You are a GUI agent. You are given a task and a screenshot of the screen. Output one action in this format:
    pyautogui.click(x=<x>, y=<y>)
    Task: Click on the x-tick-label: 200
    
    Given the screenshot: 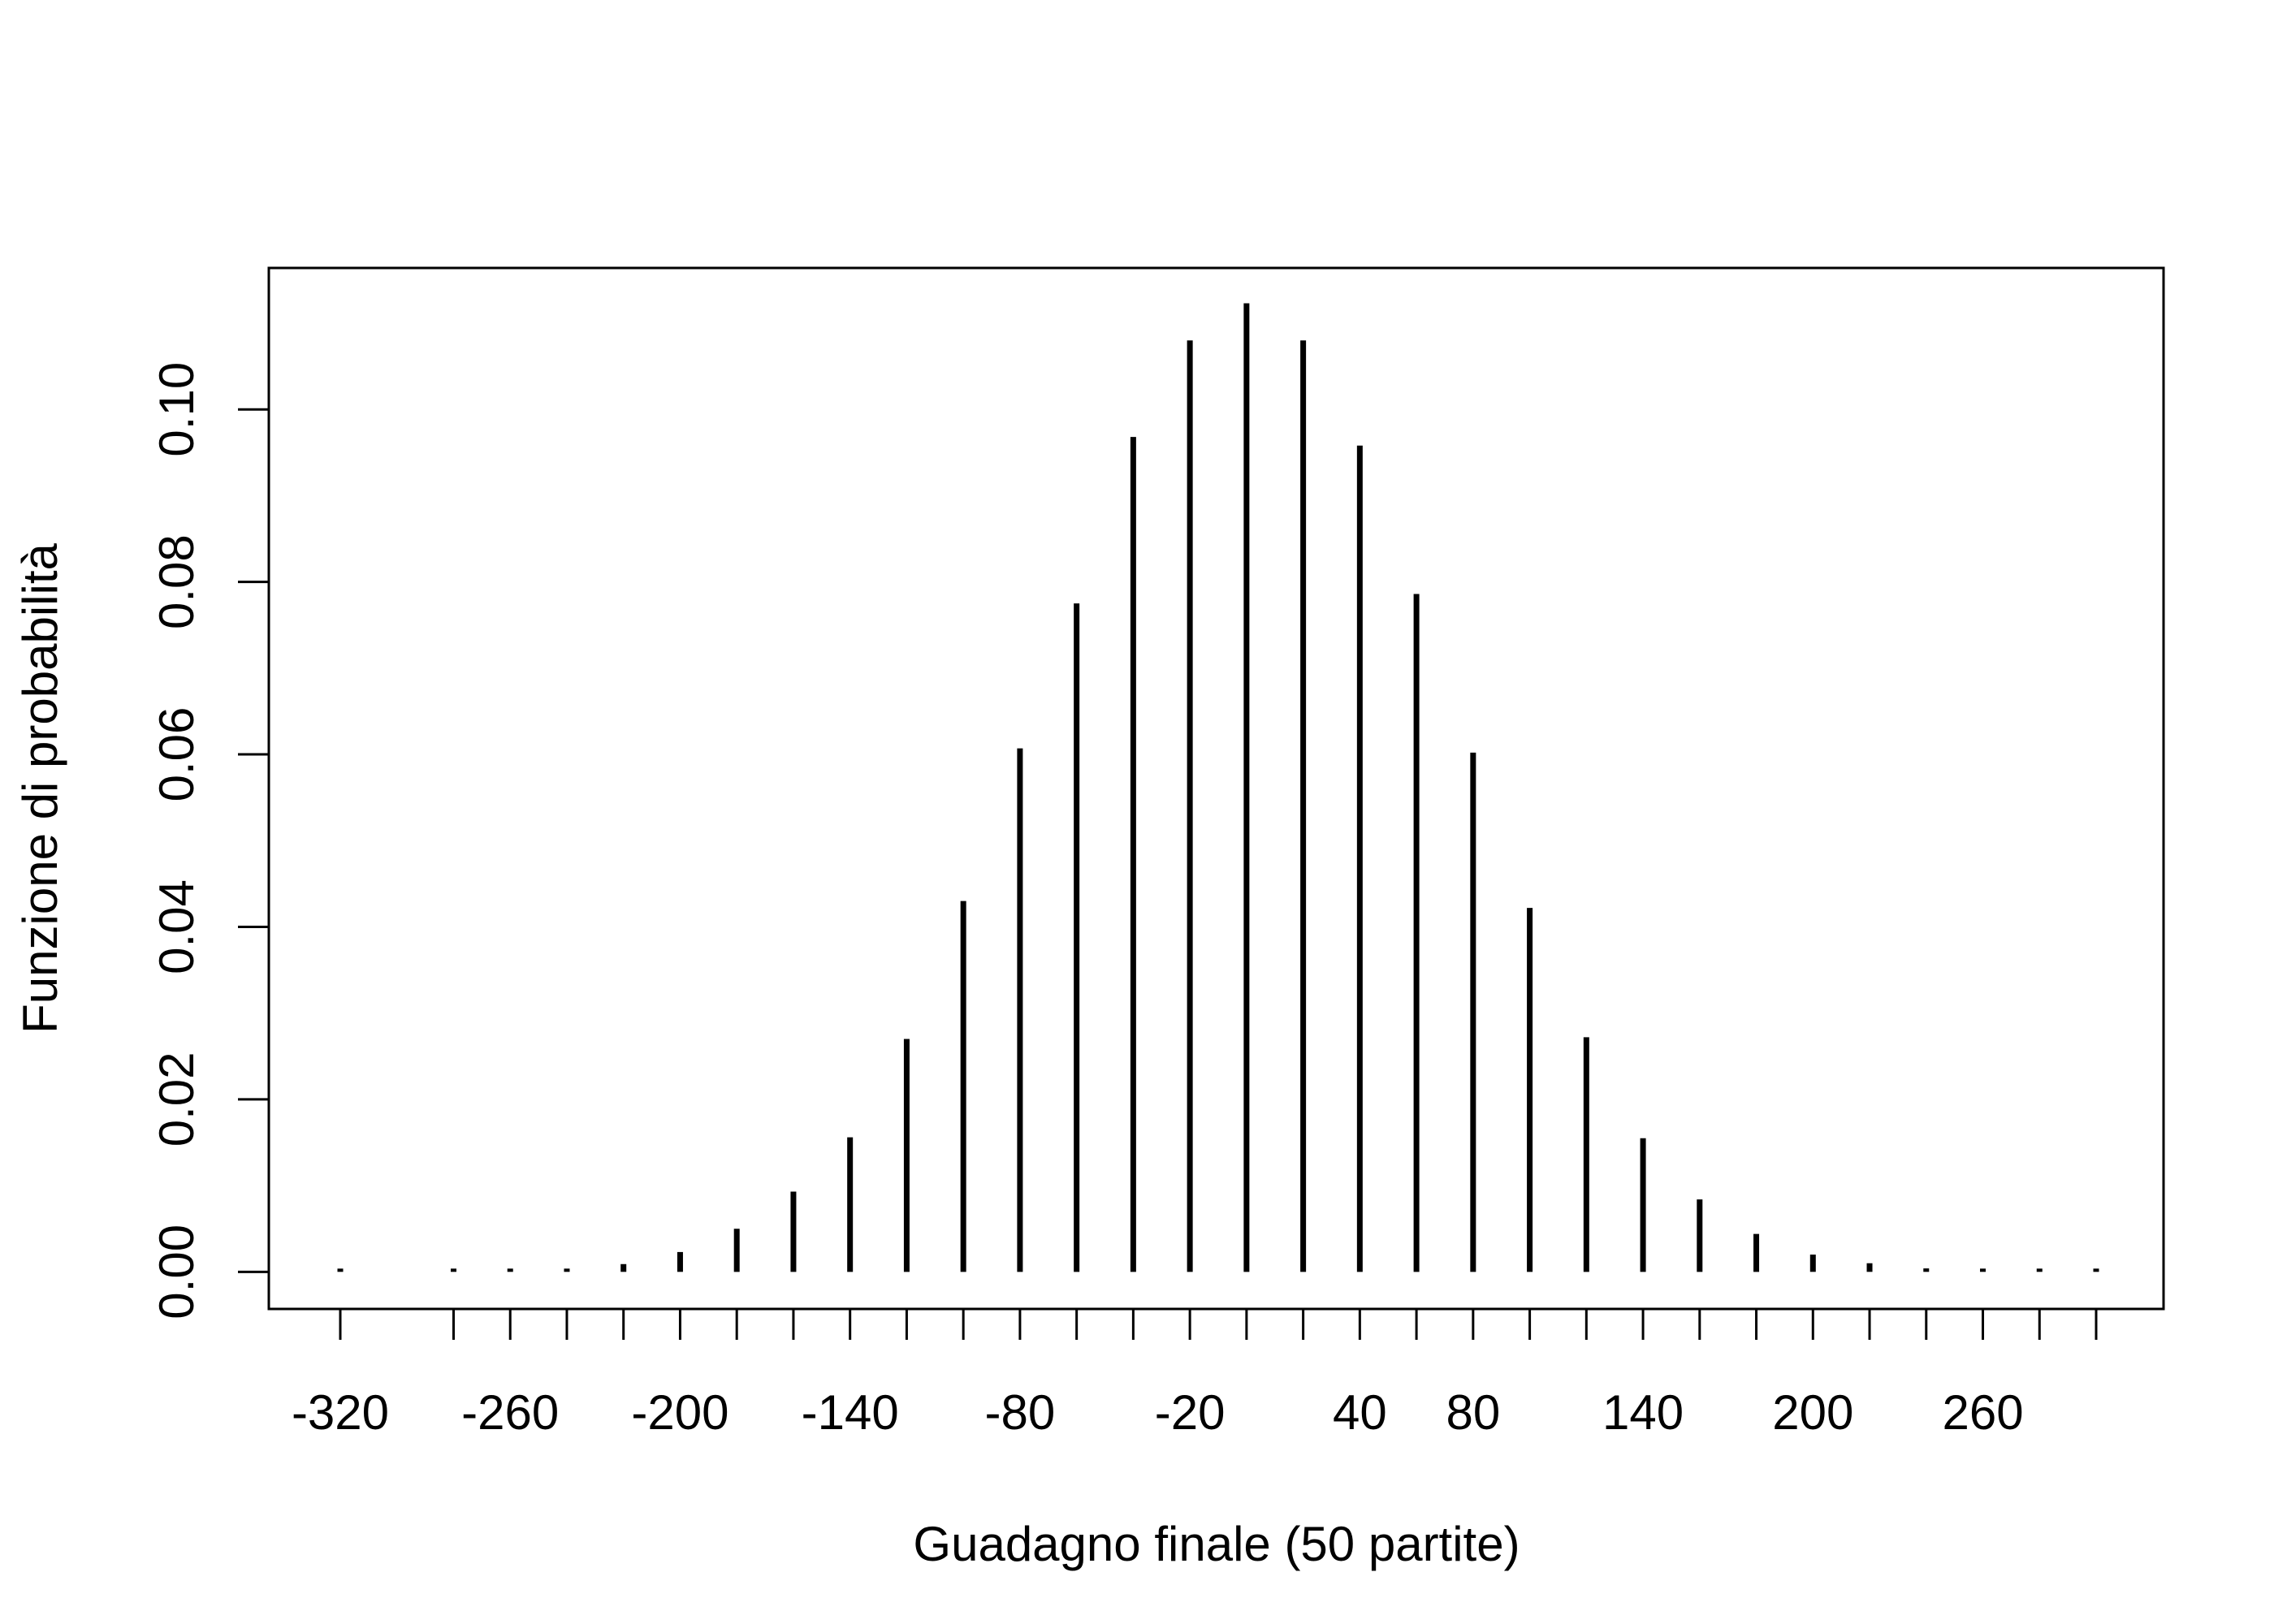 What is the action you would take?
    pyautogui.click(x=1812, y=1413)
    